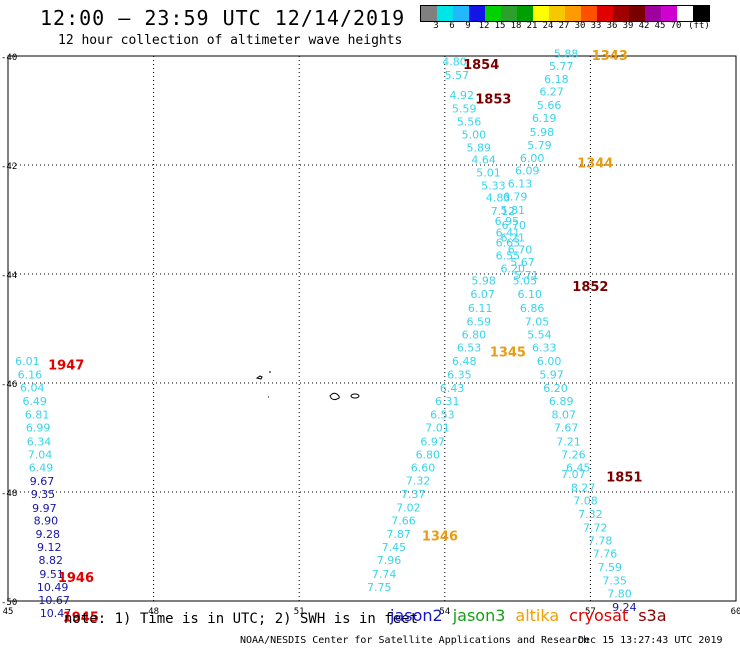  I want to click on pass-time-label: 1852, so click(590, 287).